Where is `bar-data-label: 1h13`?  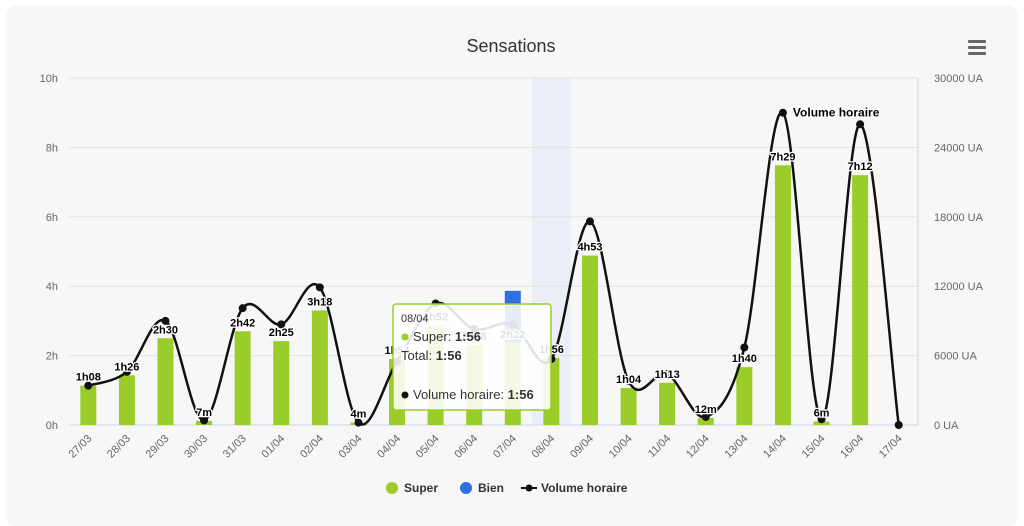 bar-data-label: 1h13 is located at coordinates (667, 375).